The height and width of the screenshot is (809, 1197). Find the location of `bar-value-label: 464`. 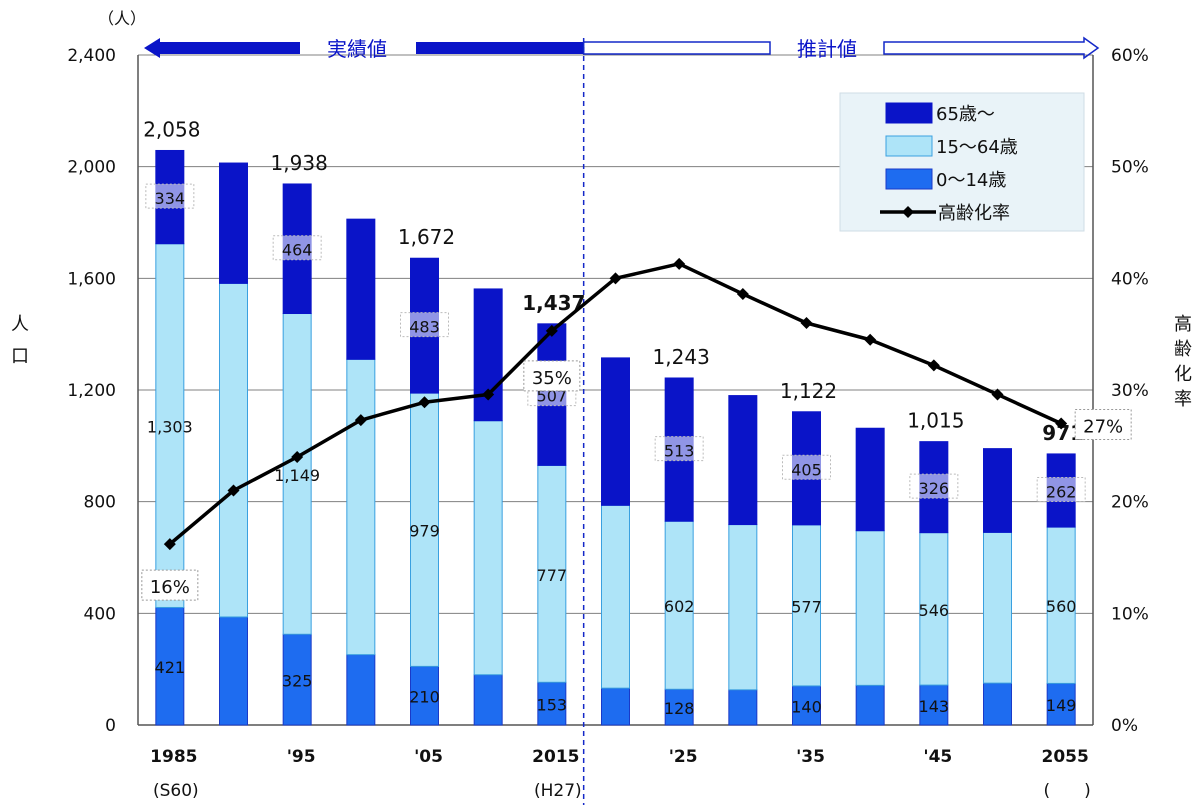

bar-value-label: 464 is located at coordinates (297, 250).